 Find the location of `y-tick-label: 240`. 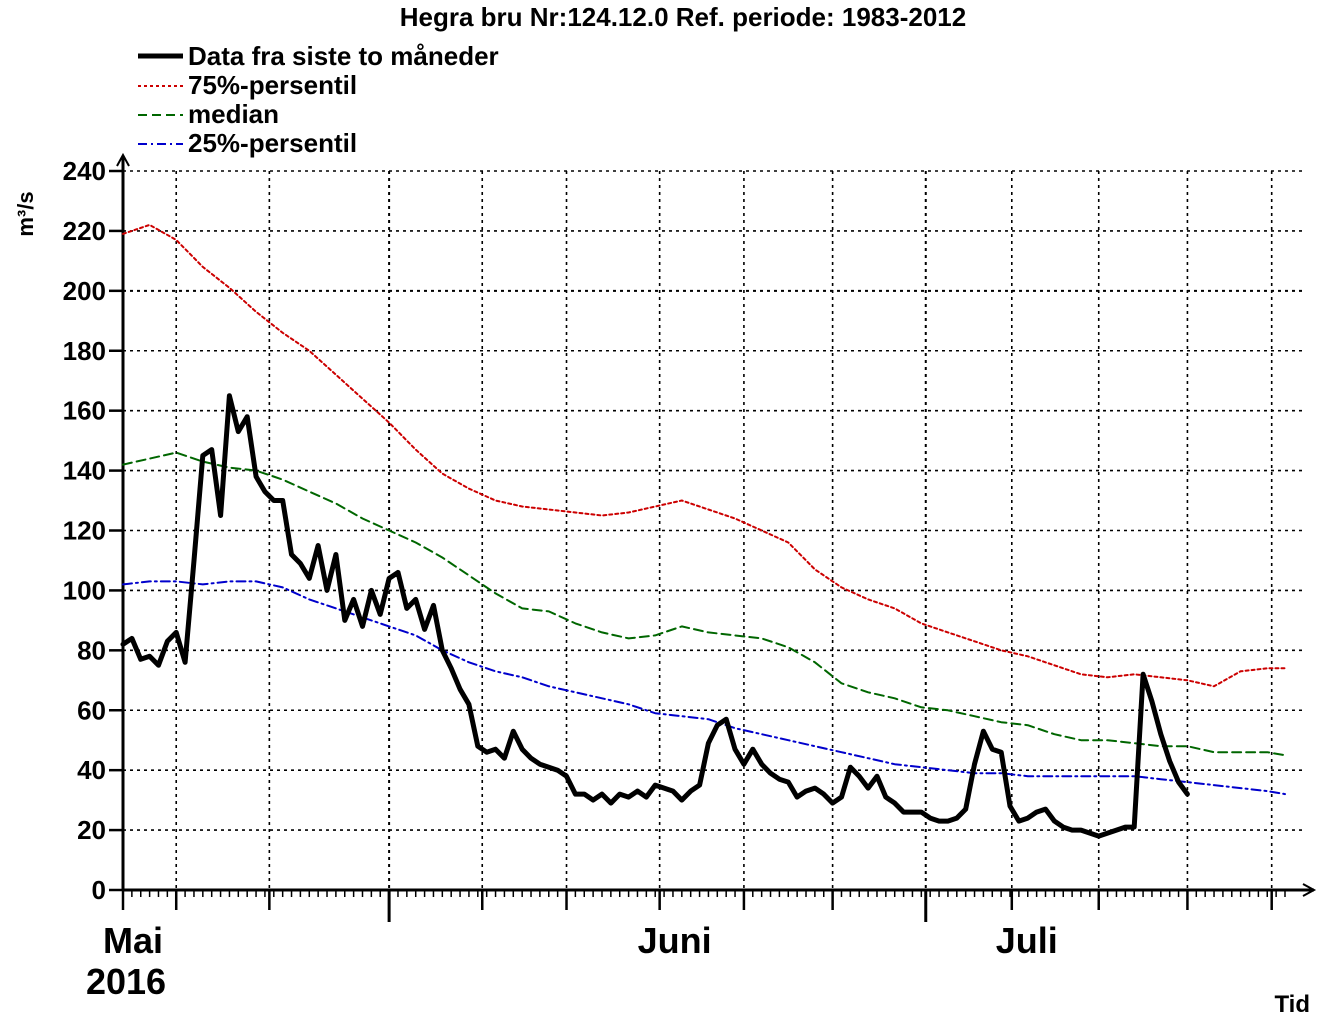

y-tick-label: 240 is located at coordinates (84, 171).